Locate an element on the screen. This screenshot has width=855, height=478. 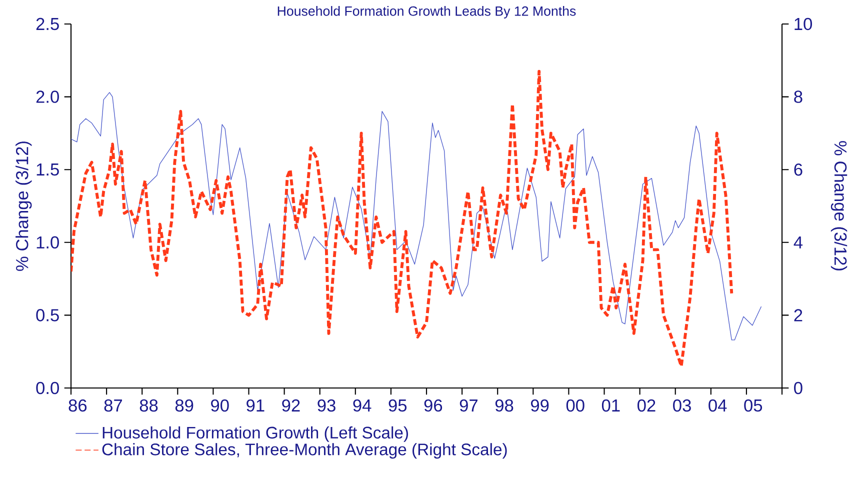
y2-tick-label: 2 is located at coordinates (798, 315).